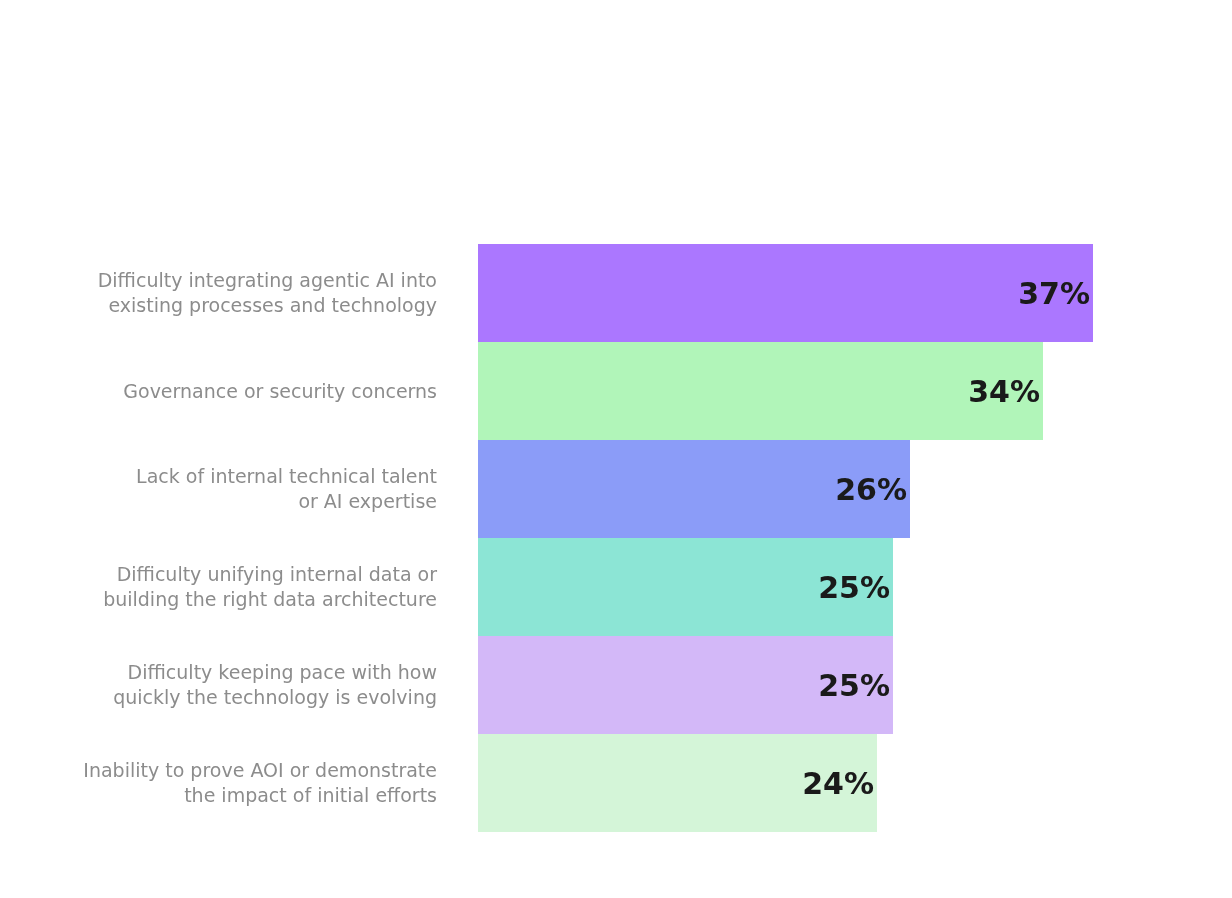  What do you see at coordinates (280, 390) in the screenshot?
I see `y-tick-label: Governance or security concerns` at bounding box center [280, 390].